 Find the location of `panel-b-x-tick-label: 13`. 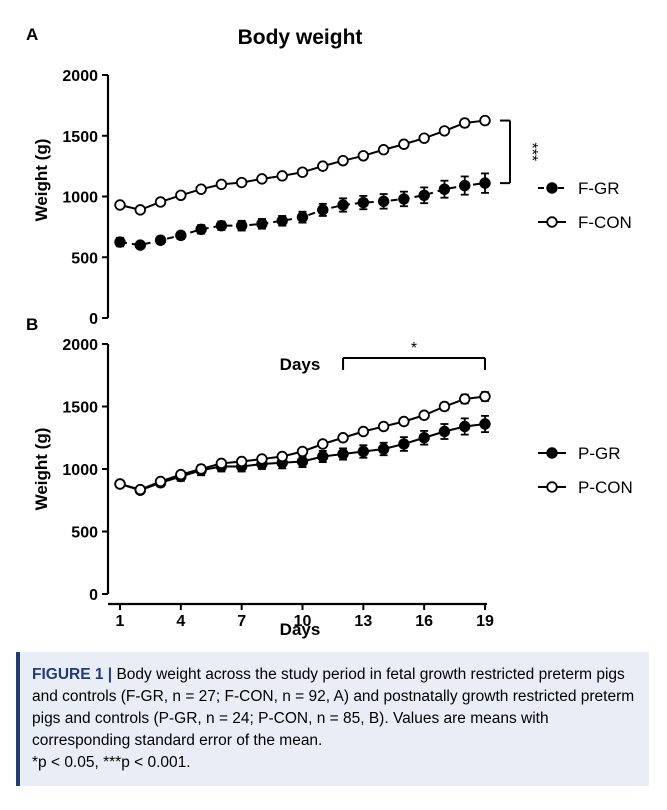

panel-b-x-tick-label: 13 is located at coordinates (363, 621).